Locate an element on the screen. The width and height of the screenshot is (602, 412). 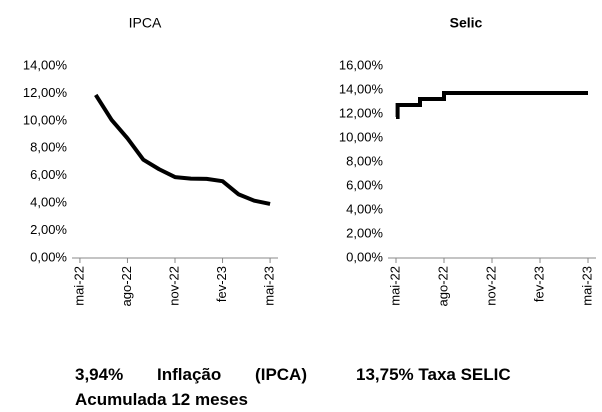
chart-title: Selic is located at coordinates (466, 23).